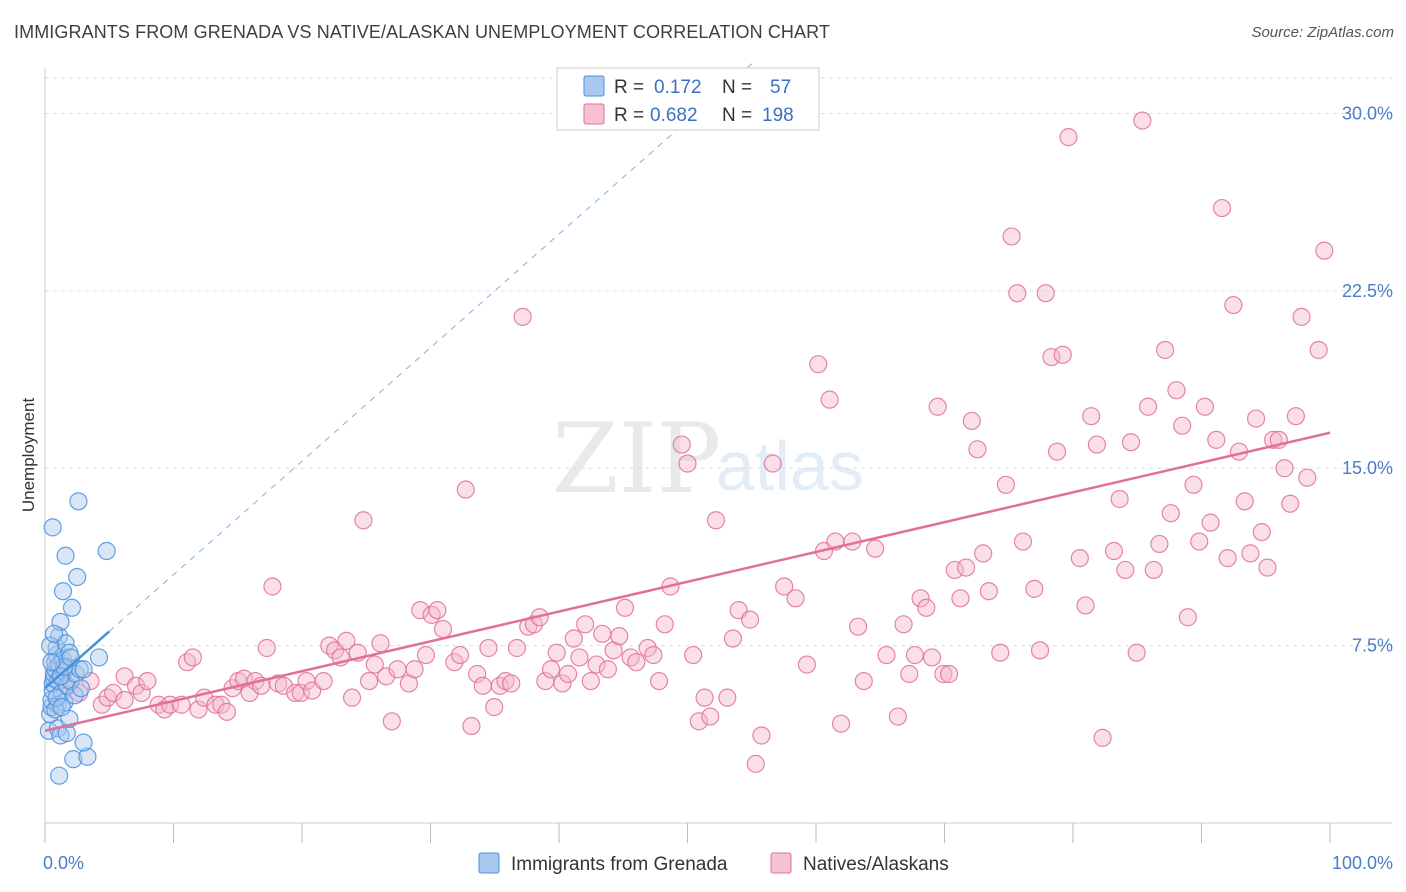 The width and height of the screenshot is (1406, 892). I want to click on x-tick-label: 100.0%, so click(1362, 863).